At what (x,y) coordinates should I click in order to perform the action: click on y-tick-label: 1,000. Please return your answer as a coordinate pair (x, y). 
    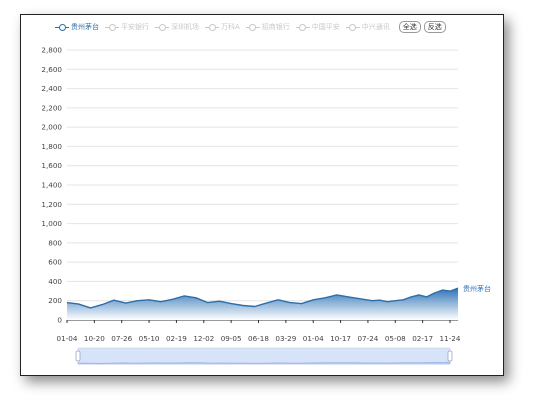
    Looking at the image, I should click on (51, 223).